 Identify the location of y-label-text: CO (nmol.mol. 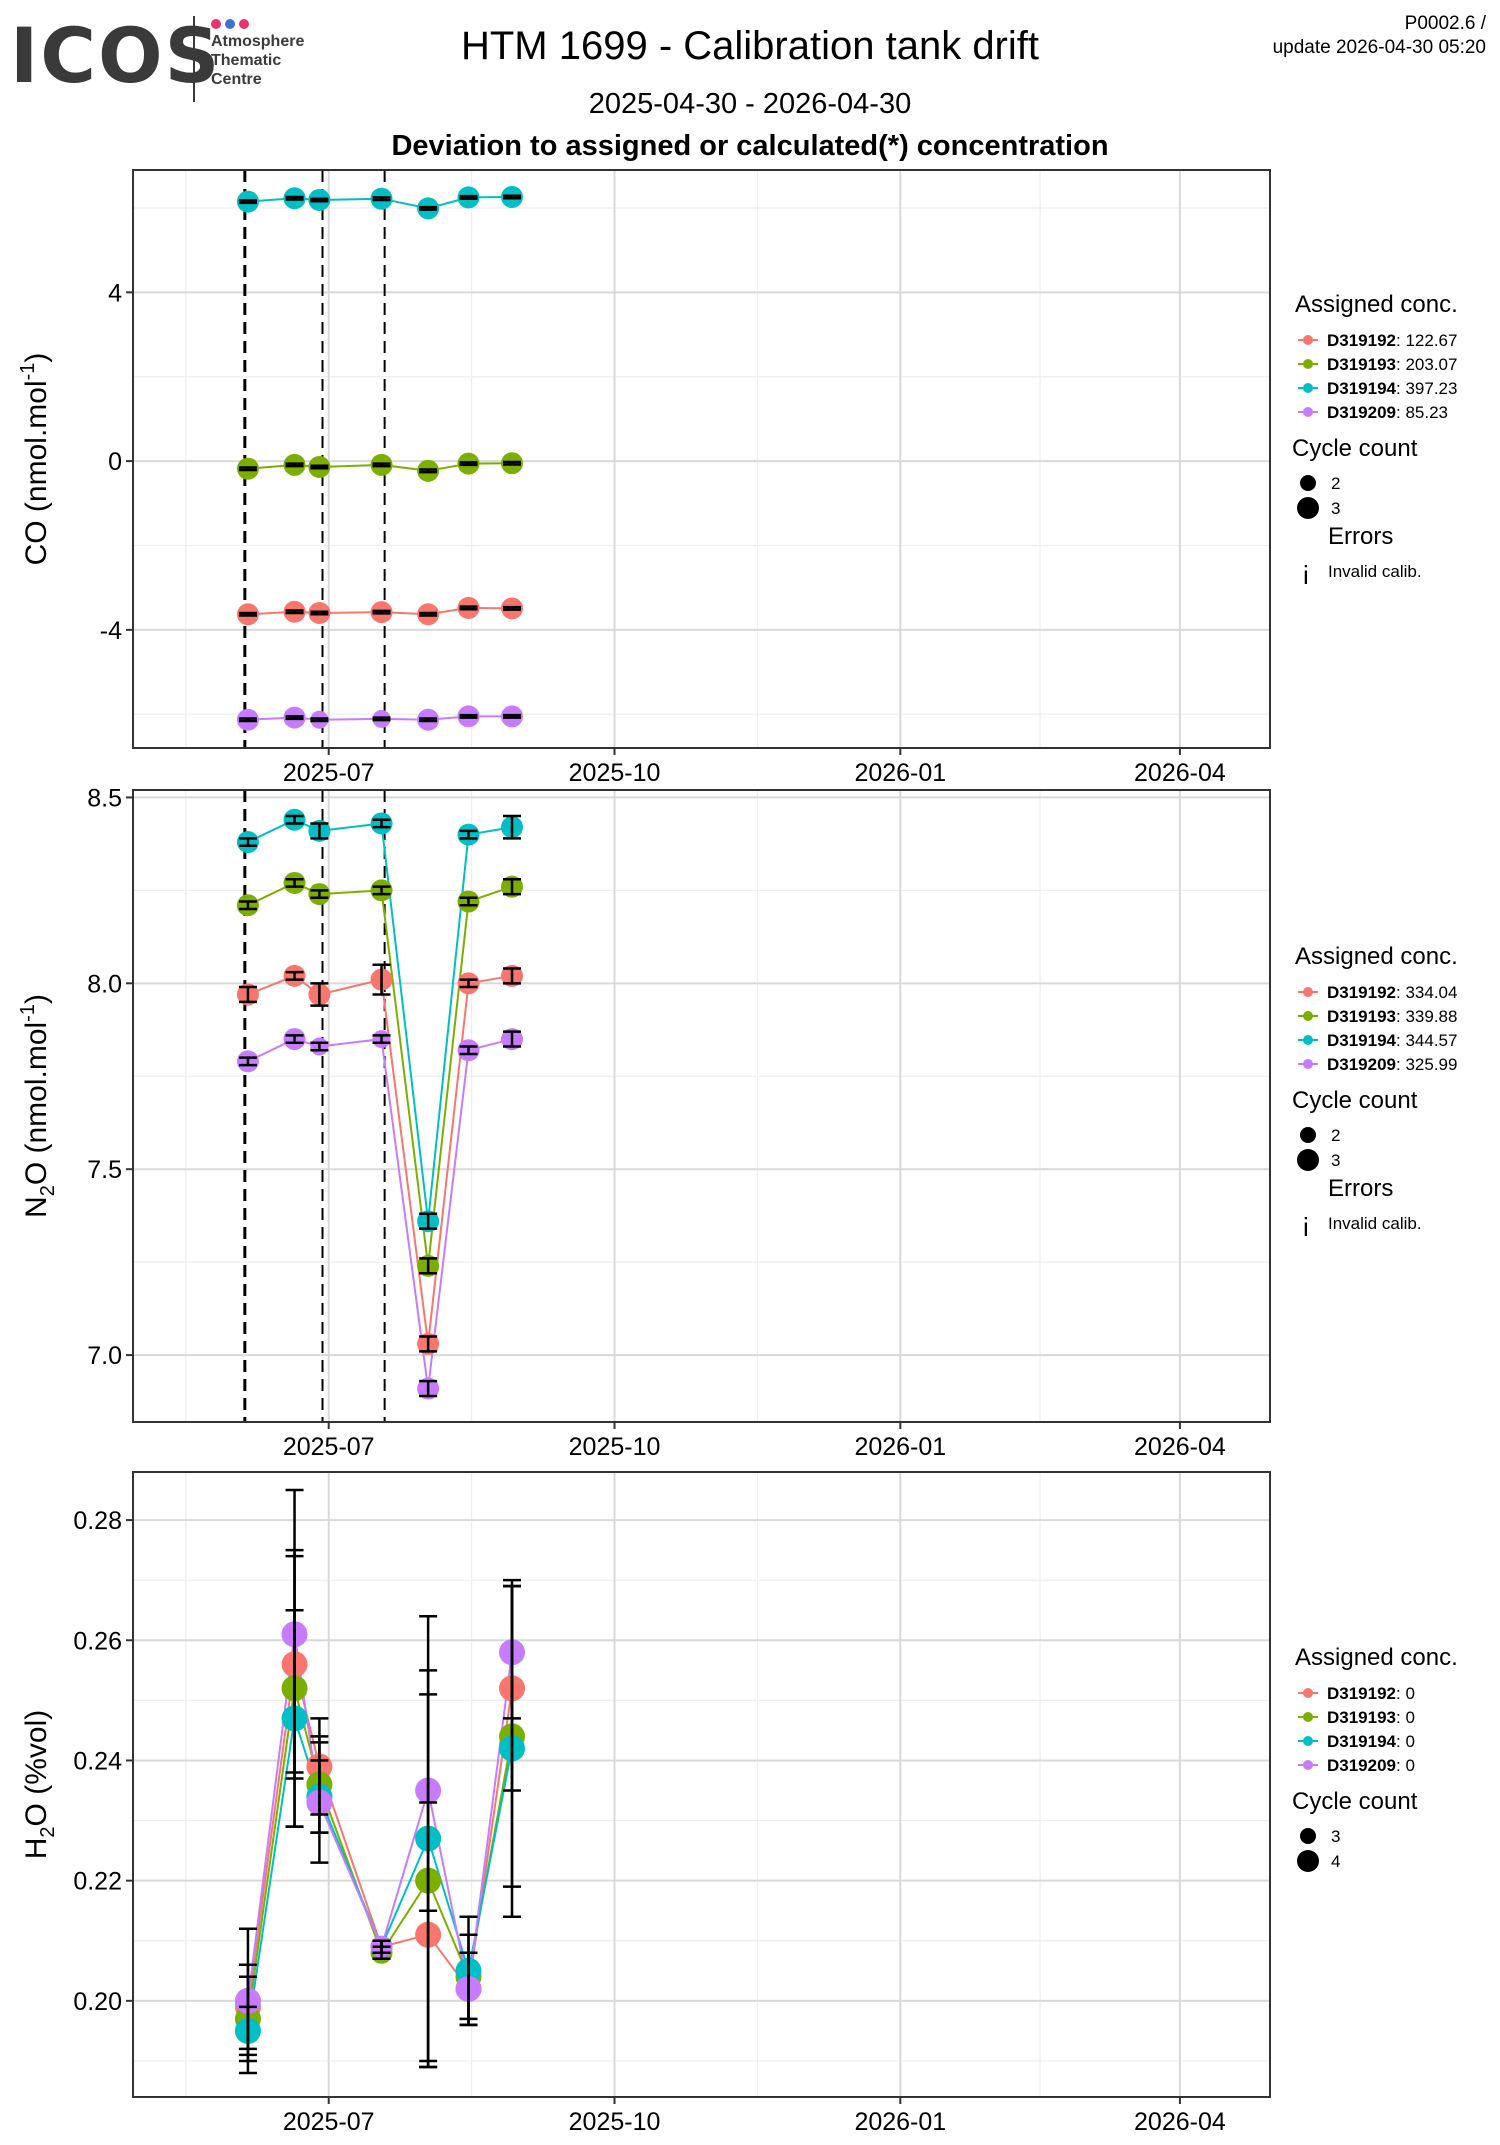
(36, 472).